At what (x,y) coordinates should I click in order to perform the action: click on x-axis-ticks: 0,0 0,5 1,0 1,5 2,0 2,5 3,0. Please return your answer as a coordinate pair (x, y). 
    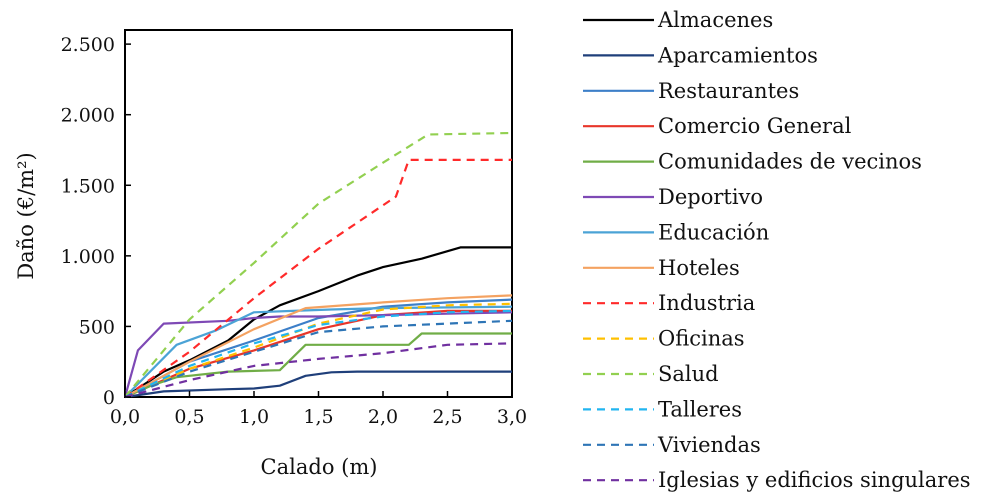
    Looking at the image, I should click on (318, 409).